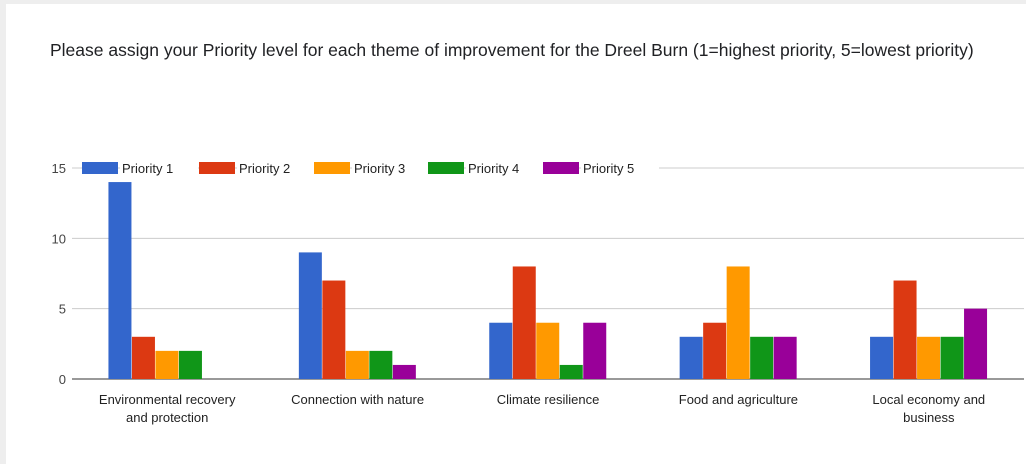 The image size is (1026, 464). Describe the element at coordinates (608, 168) in the screenshot. I see `legend-label: Priority 5` at that location.